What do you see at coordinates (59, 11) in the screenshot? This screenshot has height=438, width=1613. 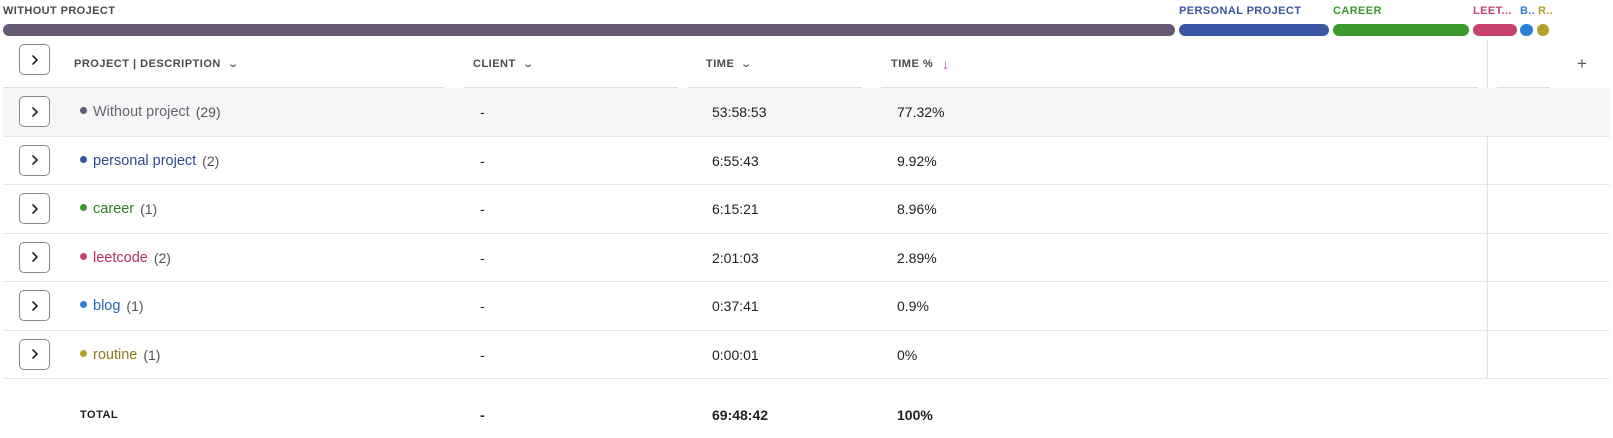 I see `bar-label-without-project: WITHOUT PROJECT` at bounding box center [59, 11].